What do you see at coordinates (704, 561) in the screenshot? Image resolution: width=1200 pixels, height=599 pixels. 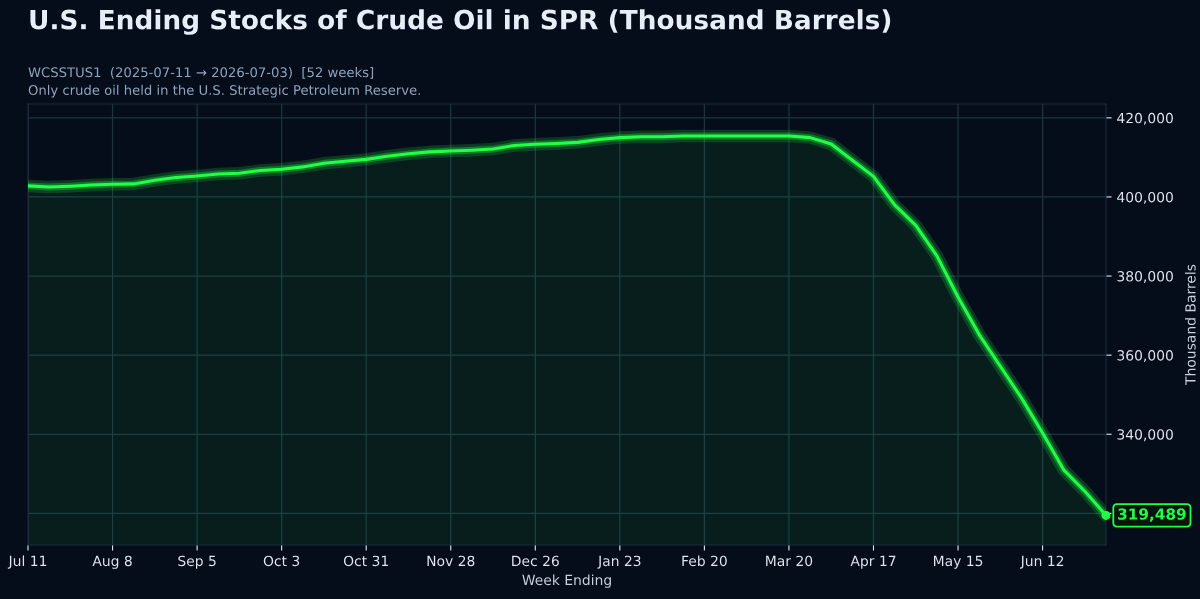 I see `x-tick-label: Feb 20` at bounding box center [704, 561].